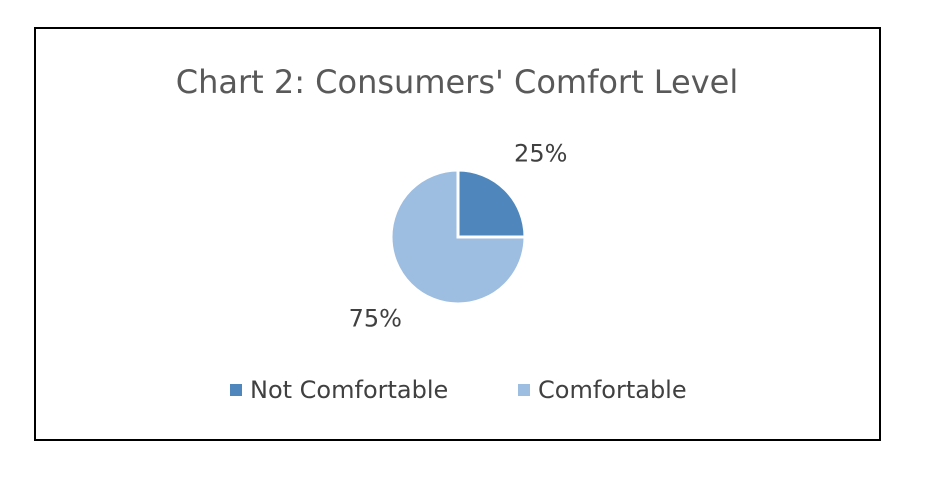  I want to click on legend-label: Not Comfortable, so click(349, 390).